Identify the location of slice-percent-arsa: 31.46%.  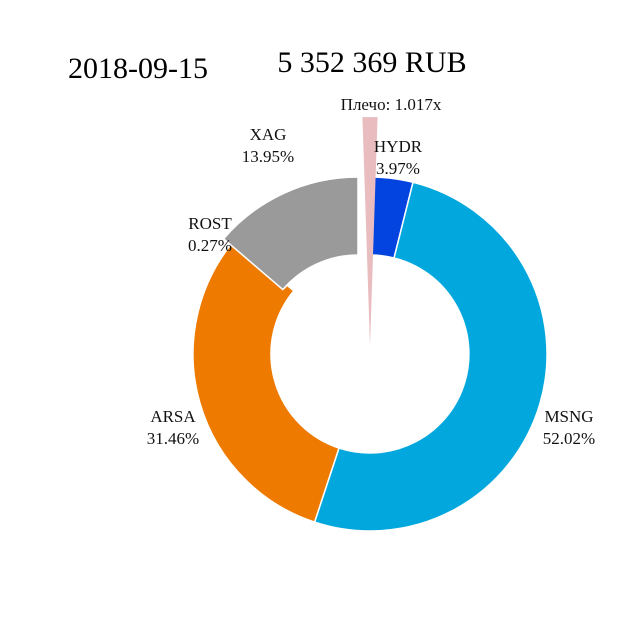
(173, 438).